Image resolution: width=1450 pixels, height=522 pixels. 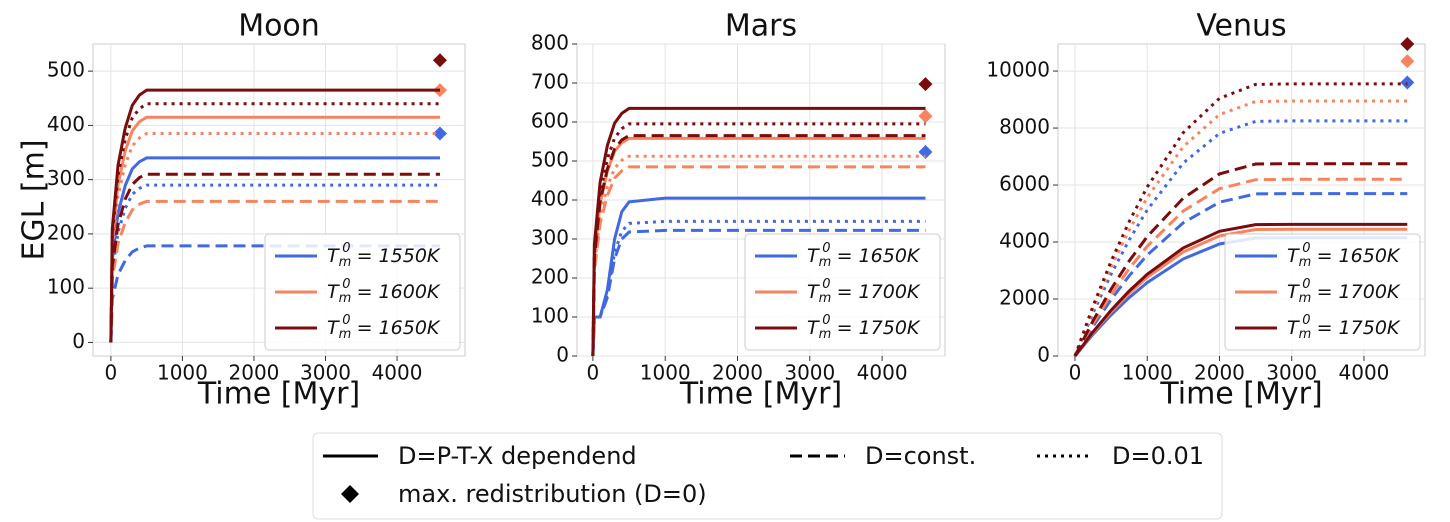 What do you see at coordinates (1158, 456) in the screenshot?
I see `legend-label: D=0.01` at bounding box center [1158, 456].